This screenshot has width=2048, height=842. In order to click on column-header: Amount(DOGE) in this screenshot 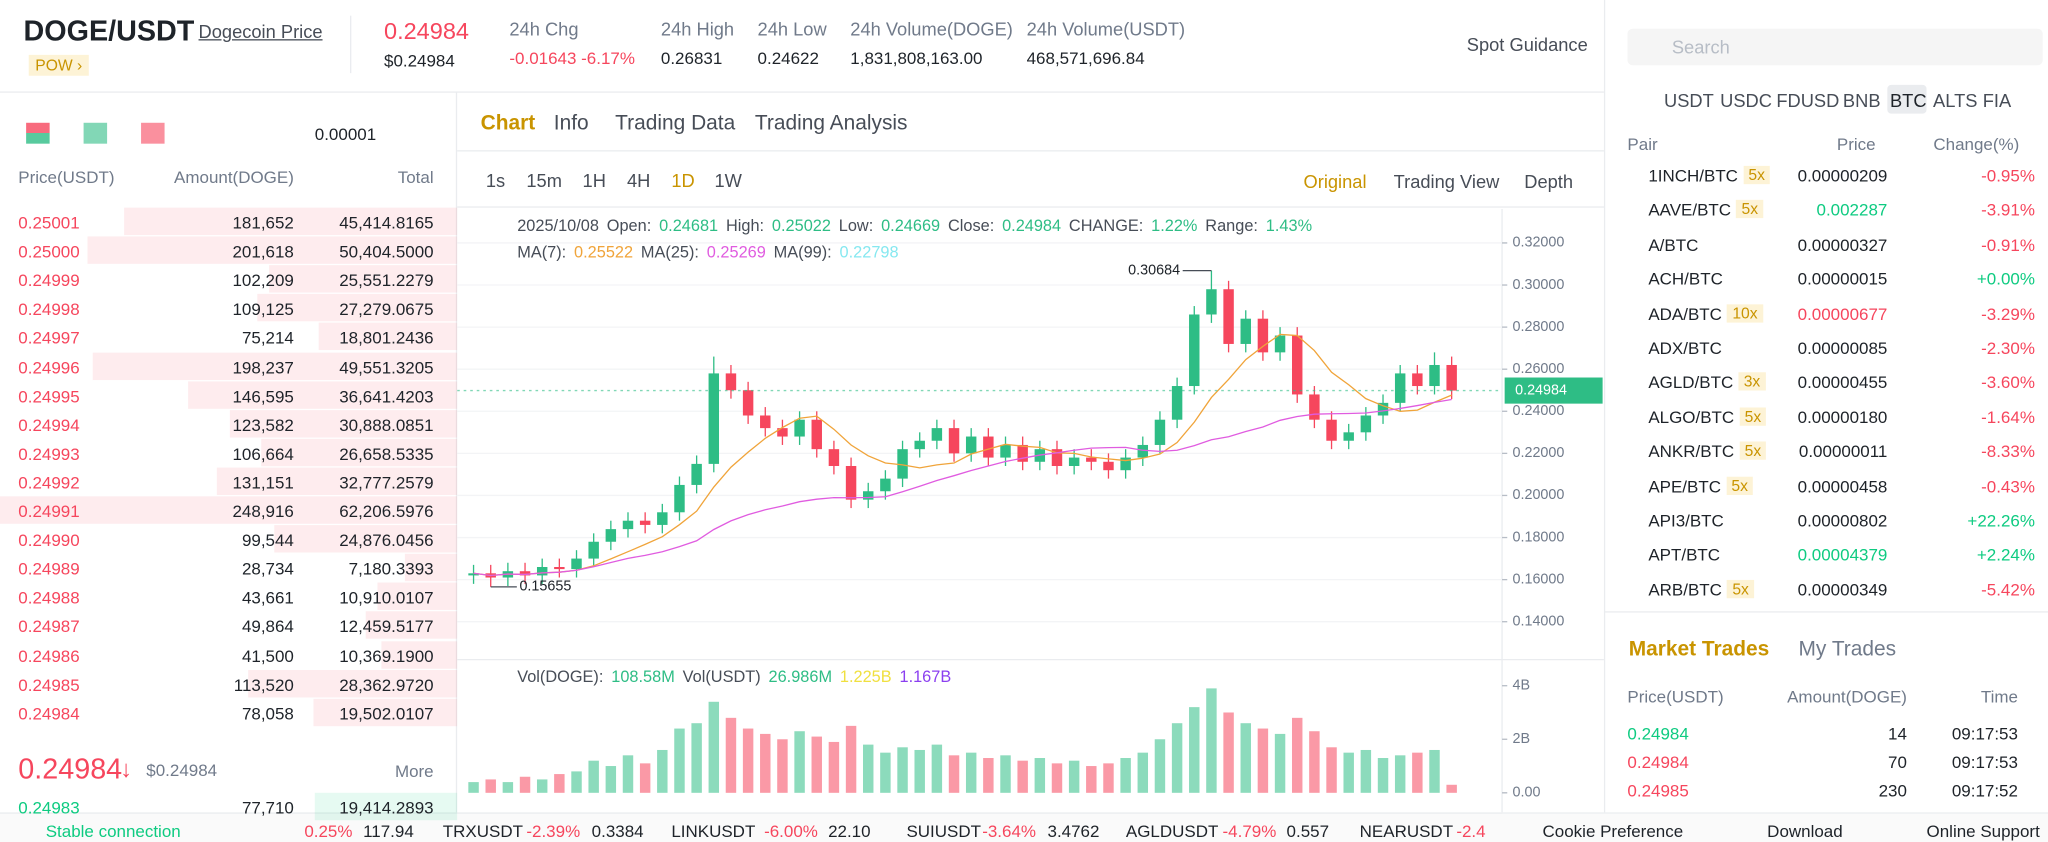, I will do `click(234, 177)`.